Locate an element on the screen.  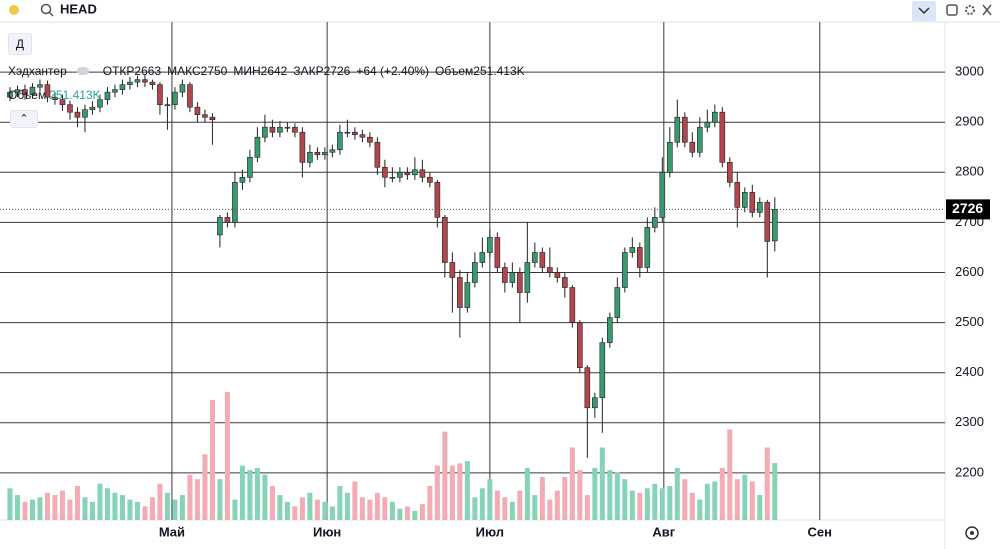
interval-button: Д is located at coordinates (20, 44).